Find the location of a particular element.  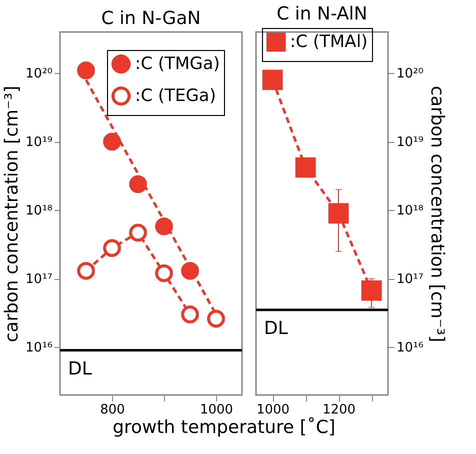

chart-title: C in N-AlN is located at coordinates (322, 14).